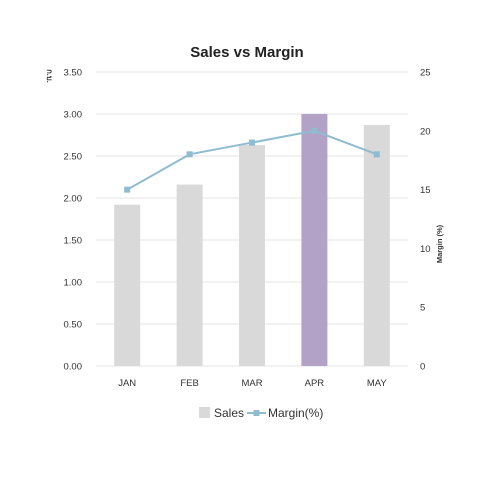  Describe the element at coordinates (425, 131) in the screenshot. I see `y2-tick-label: 20` at that location.